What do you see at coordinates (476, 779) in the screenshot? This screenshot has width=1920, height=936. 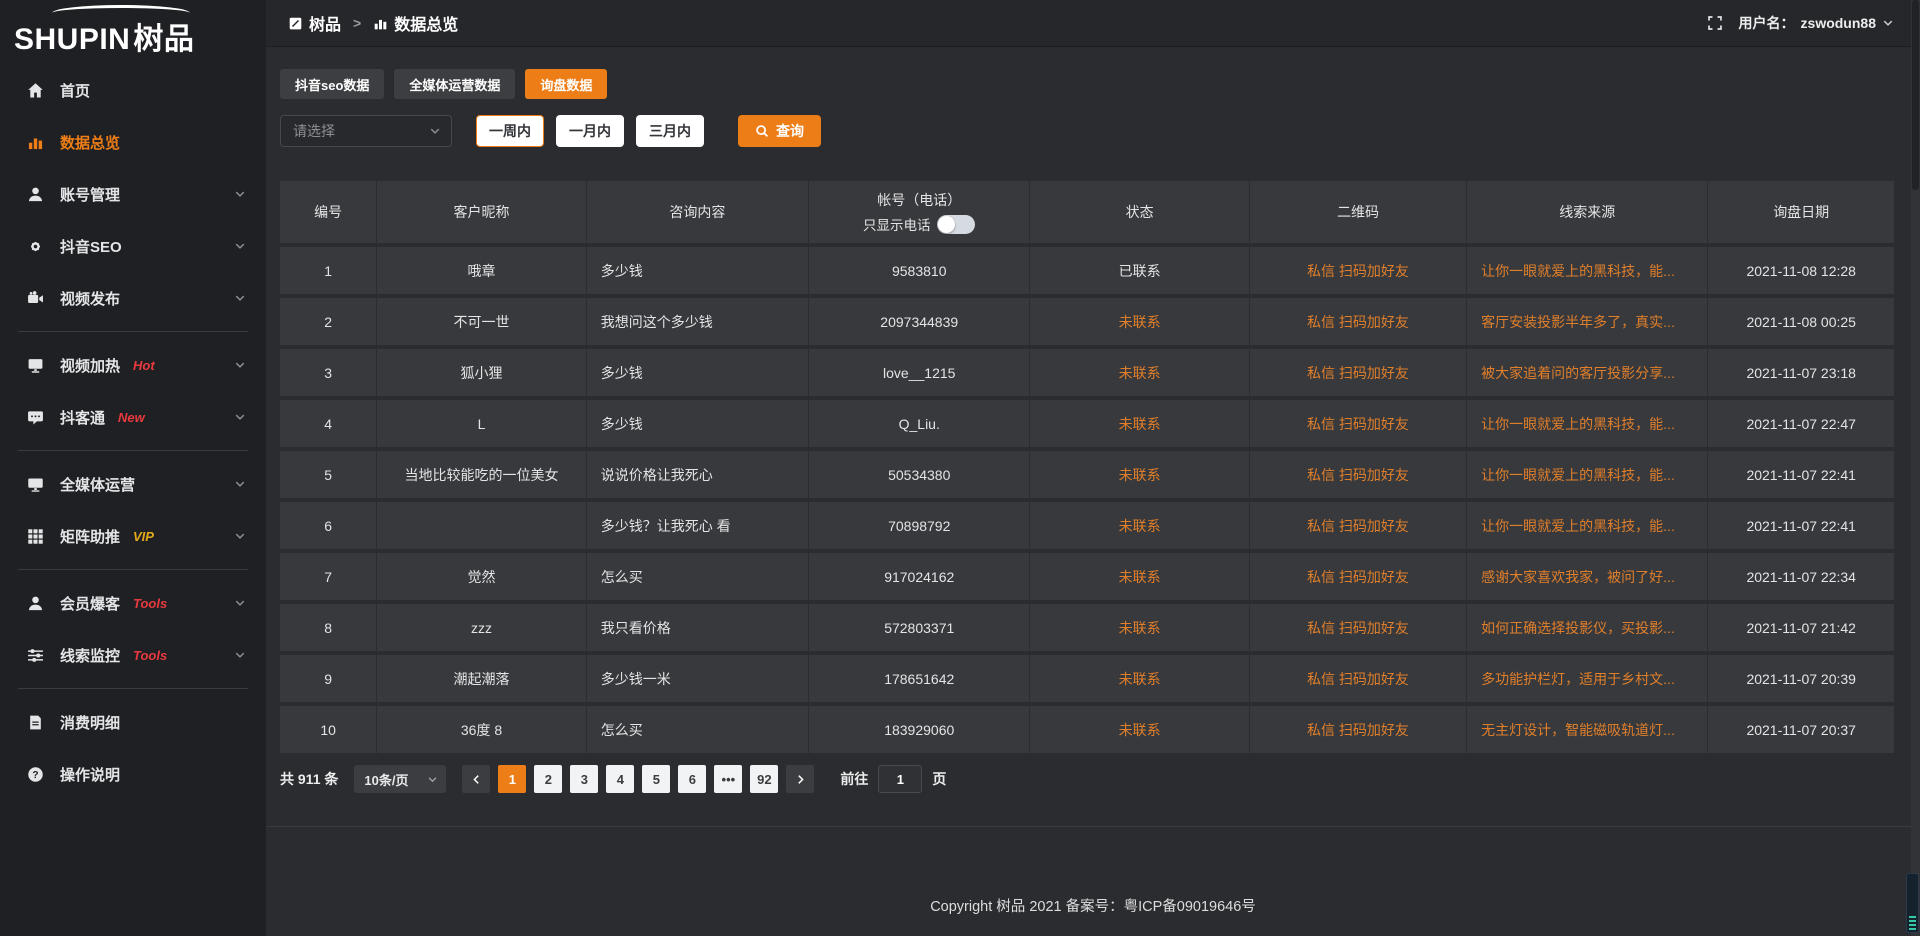 I see `prev-page-button` at bounding box center [476, 779].